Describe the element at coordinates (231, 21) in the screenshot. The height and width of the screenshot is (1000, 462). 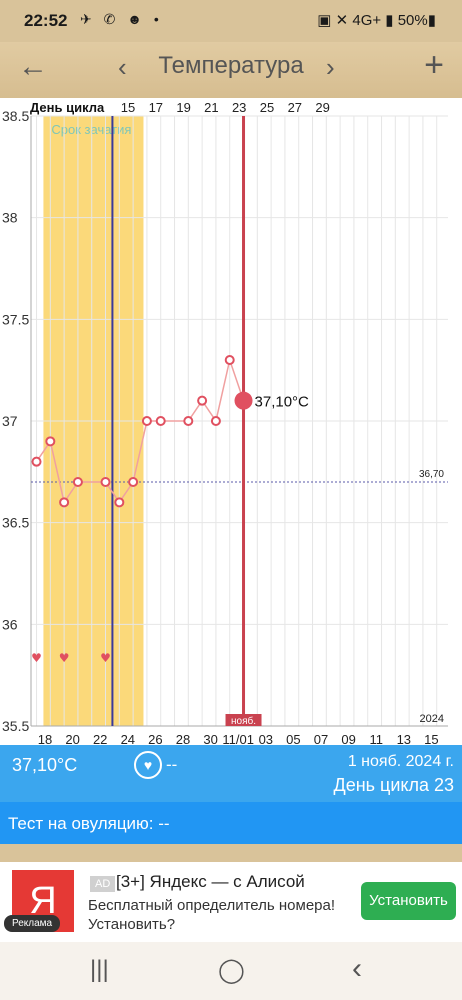
I see `status-bar: 22:52 ✈ ✆ ☻ • ▣ ✕ 4G+ ▮ 50%▮` at that location.